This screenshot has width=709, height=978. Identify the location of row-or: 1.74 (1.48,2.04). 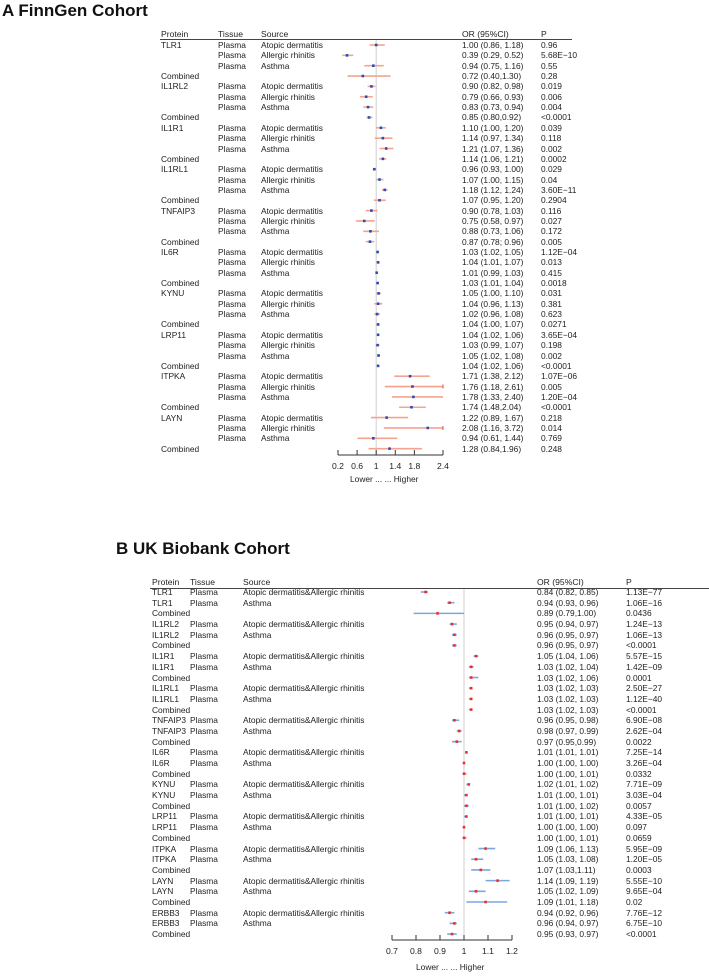
(492, 407).